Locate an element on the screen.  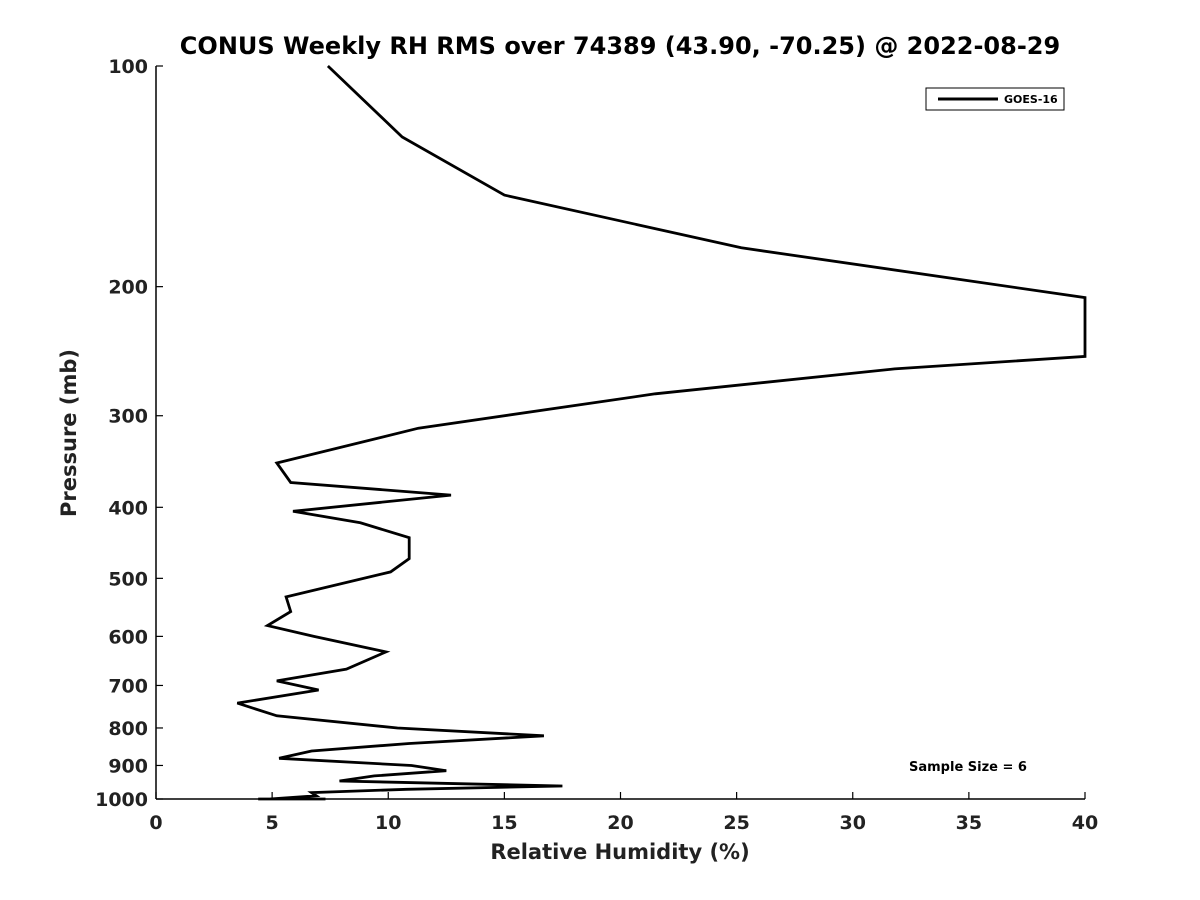
y-tick-label: 100 is located at coordinates (128, 67).